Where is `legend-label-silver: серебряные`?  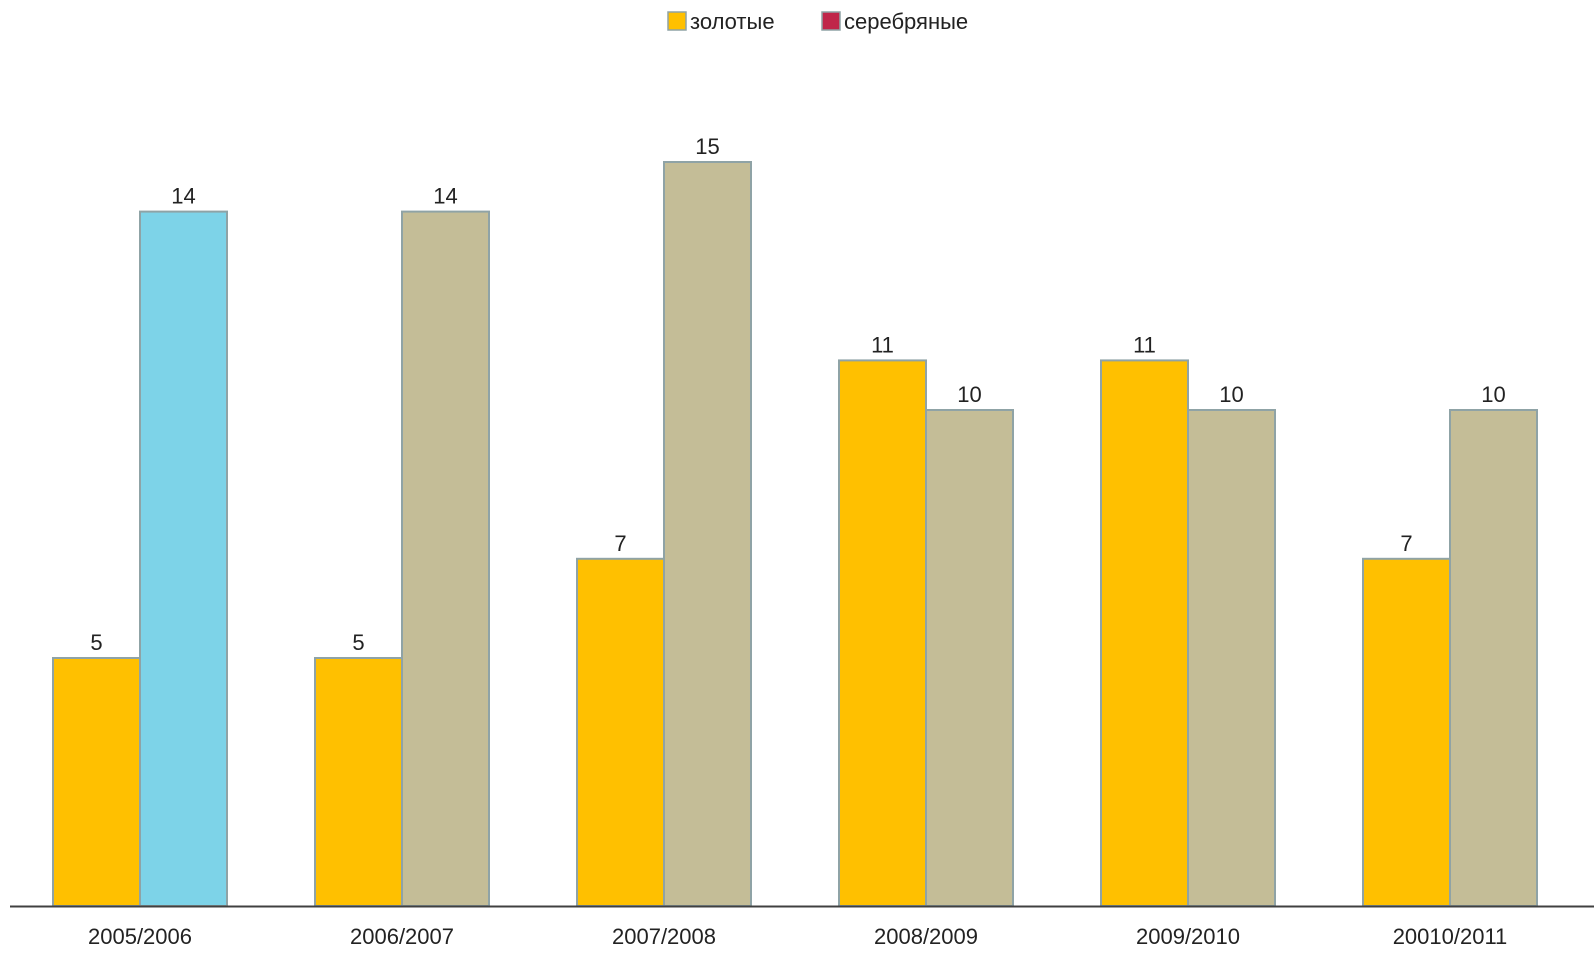
legend-label-silver: серебряные is located at coordinates (906, 21).